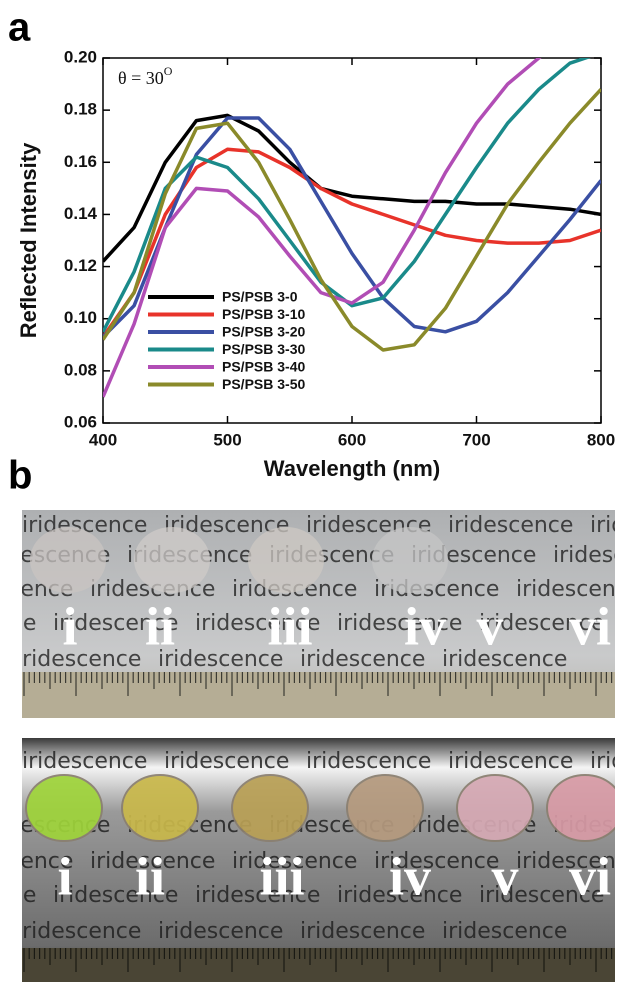 This screenshot has height=982, width=620. Describe the element at coordinates (168, 71) in the screenshot. I see `annotation-superscript: O` at that location.